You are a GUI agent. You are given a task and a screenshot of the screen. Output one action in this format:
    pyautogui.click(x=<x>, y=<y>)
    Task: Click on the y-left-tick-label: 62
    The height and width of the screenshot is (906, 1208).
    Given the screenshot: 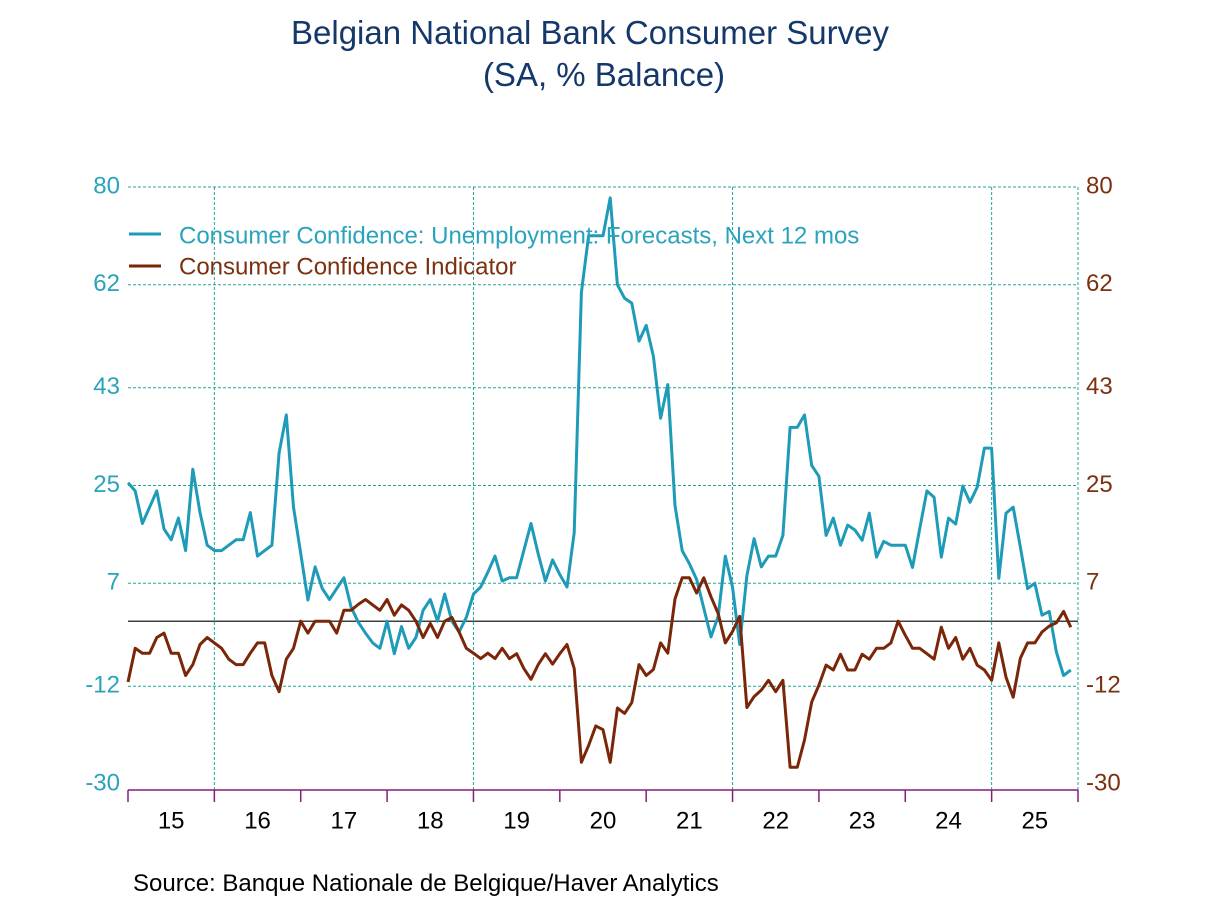 What is the action you would take?
    pyautogui.click(x=106, y=283)
    